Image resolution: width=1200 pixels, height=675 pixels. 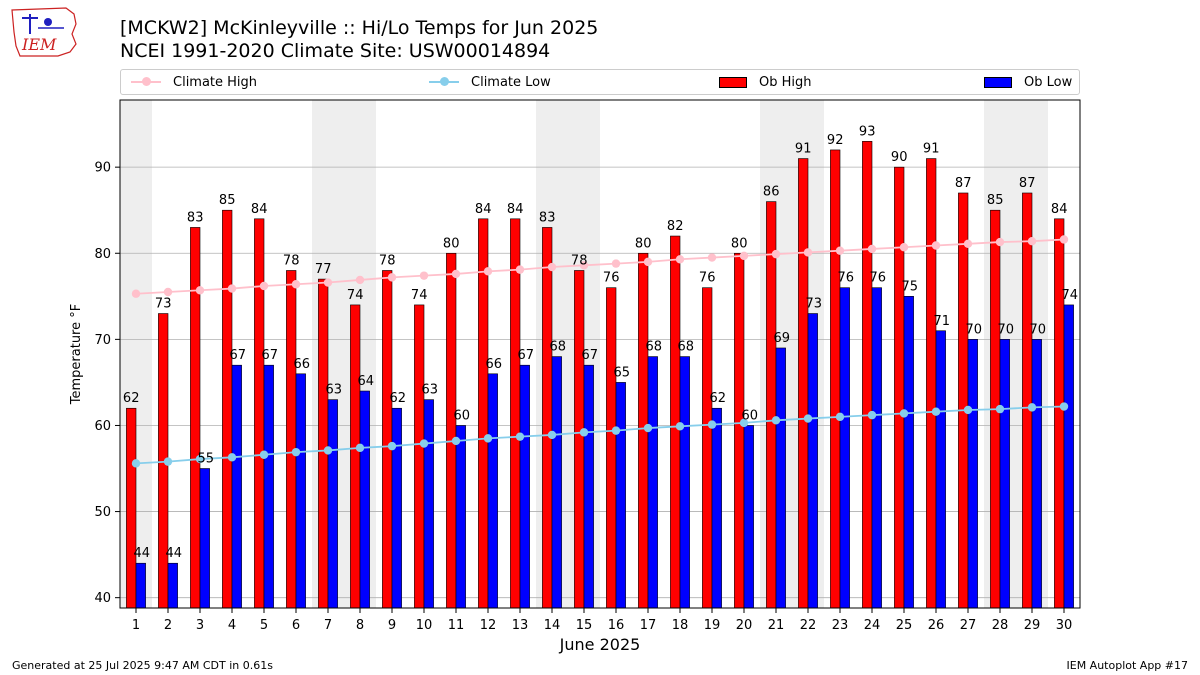 What do you see at coordinates (622, 372) in the screenshot?
I see `ob-low-label: 65` at bounding box center [622, 372].